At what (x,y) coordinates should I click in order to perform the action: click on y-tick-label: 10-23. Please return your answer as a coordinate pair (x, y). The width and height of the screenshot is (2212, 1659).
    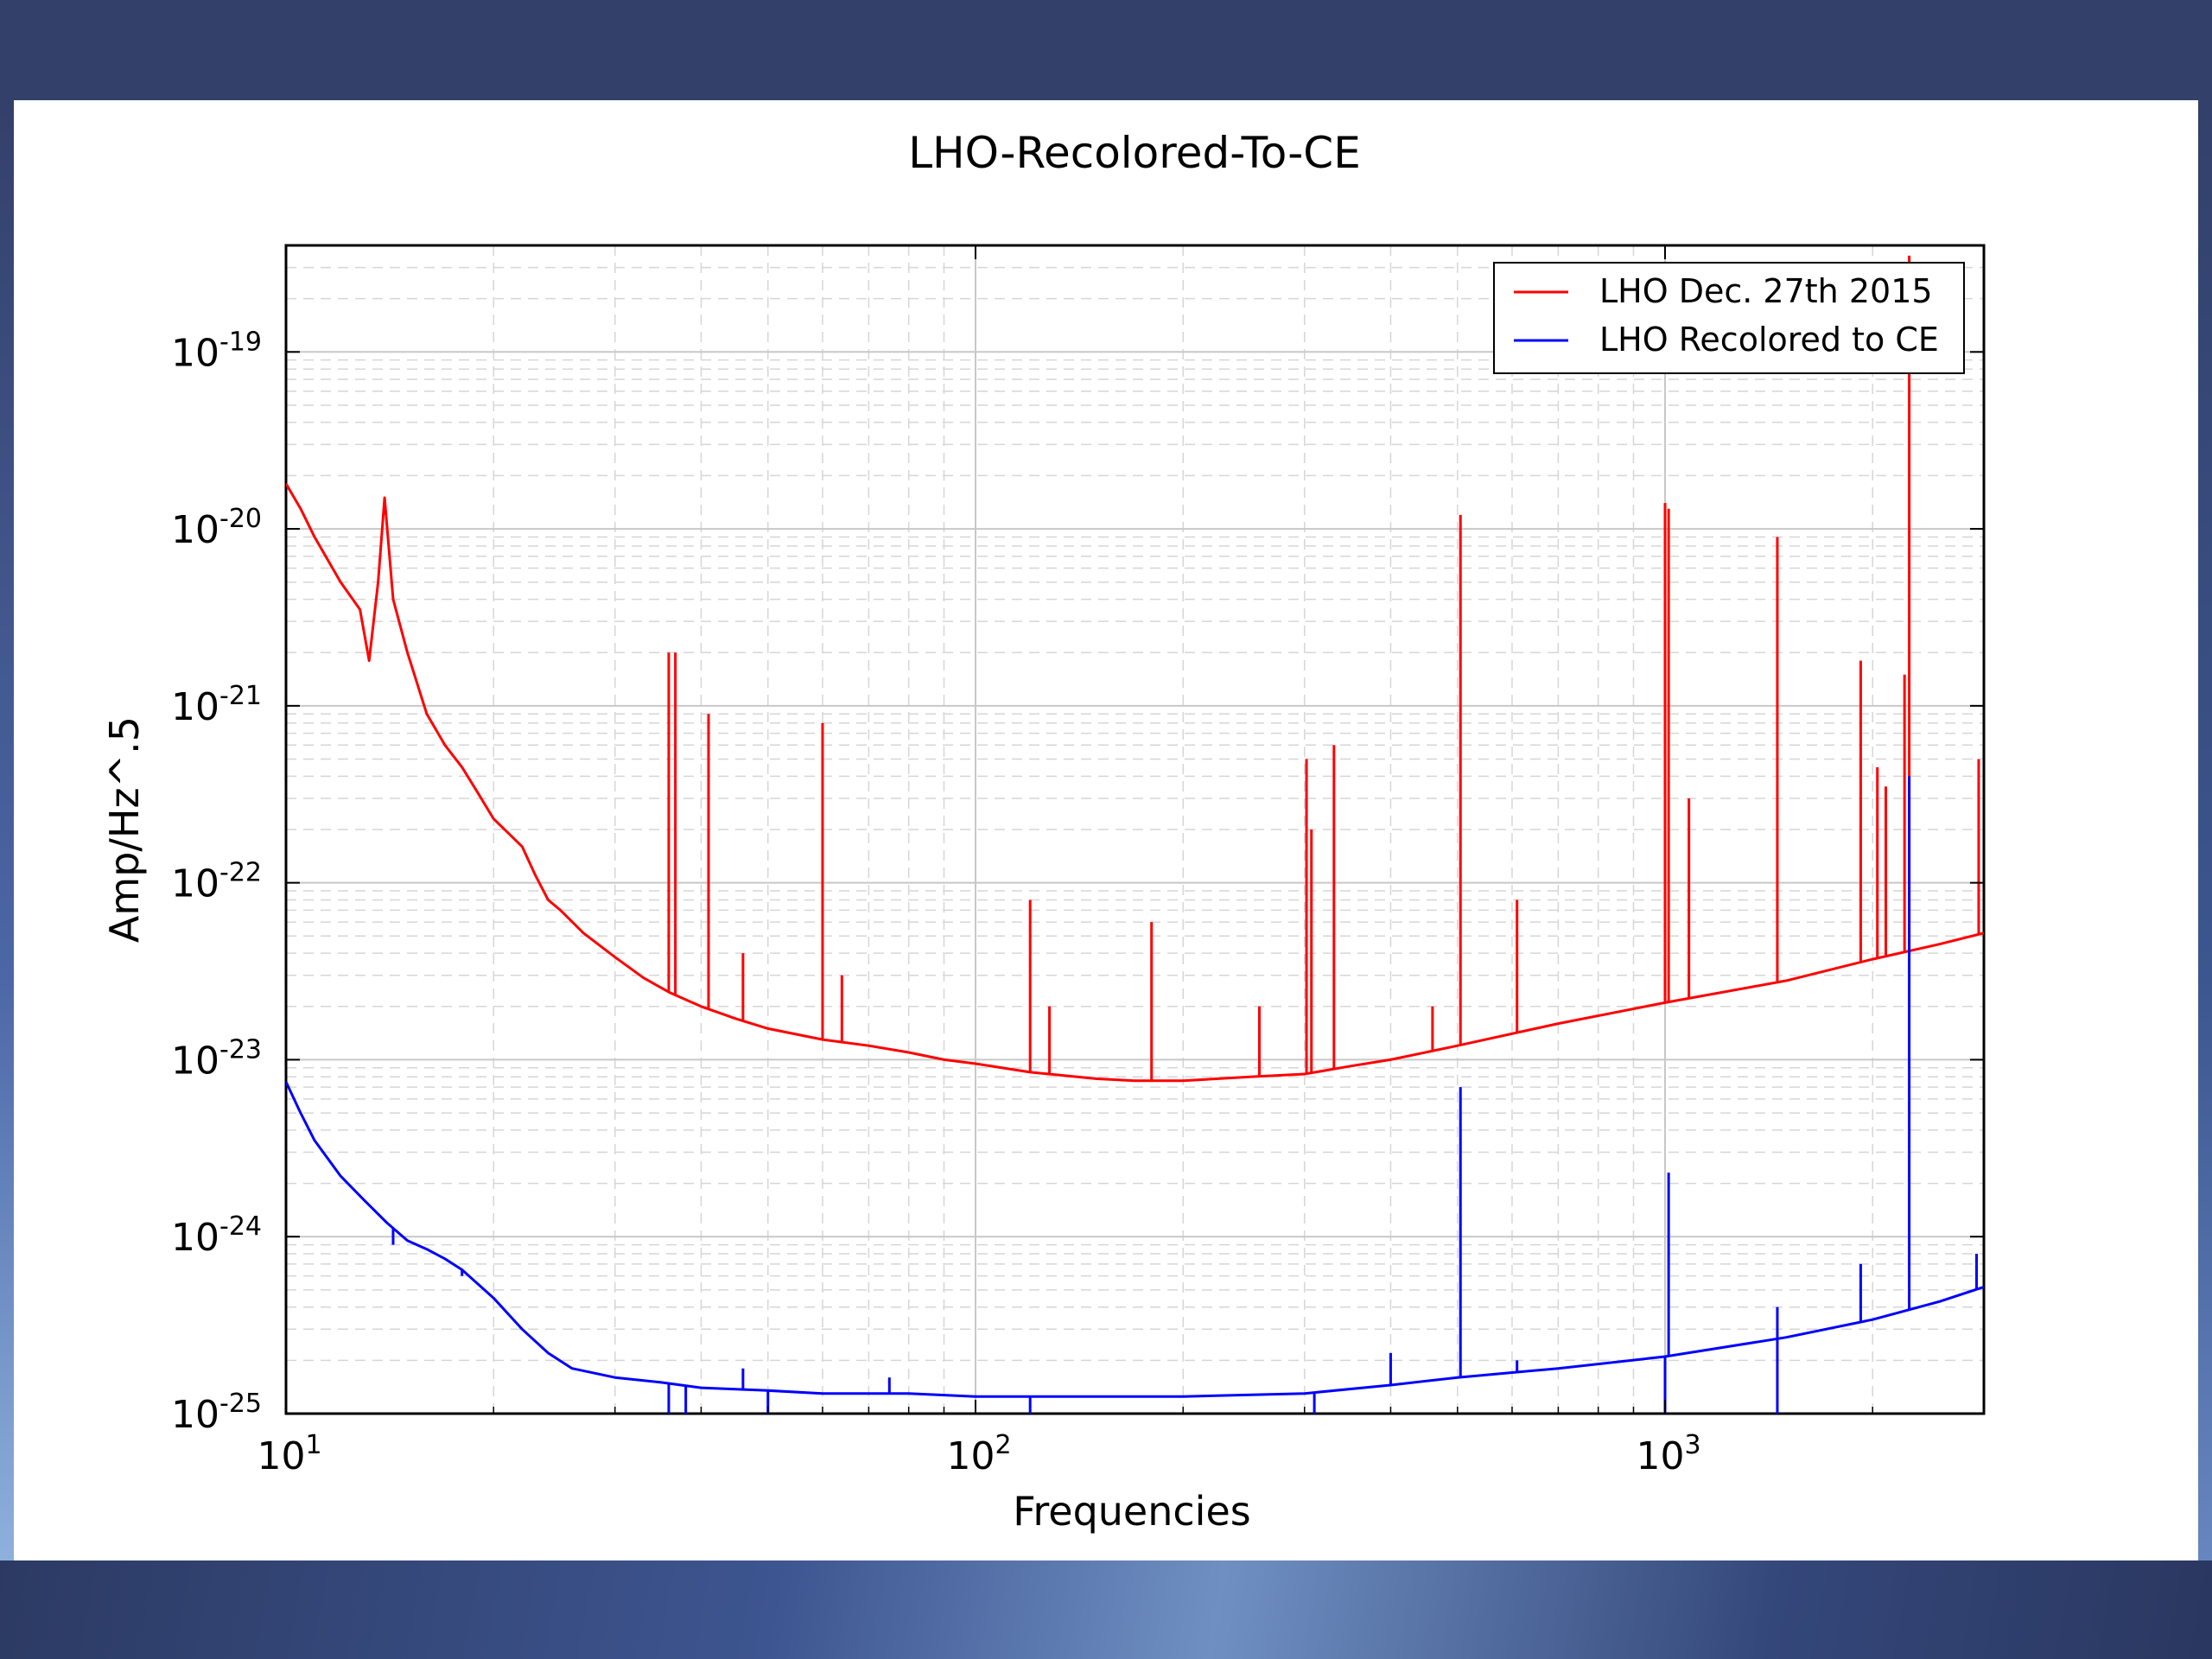
    Looking at the image, I should click on (216, 1058).